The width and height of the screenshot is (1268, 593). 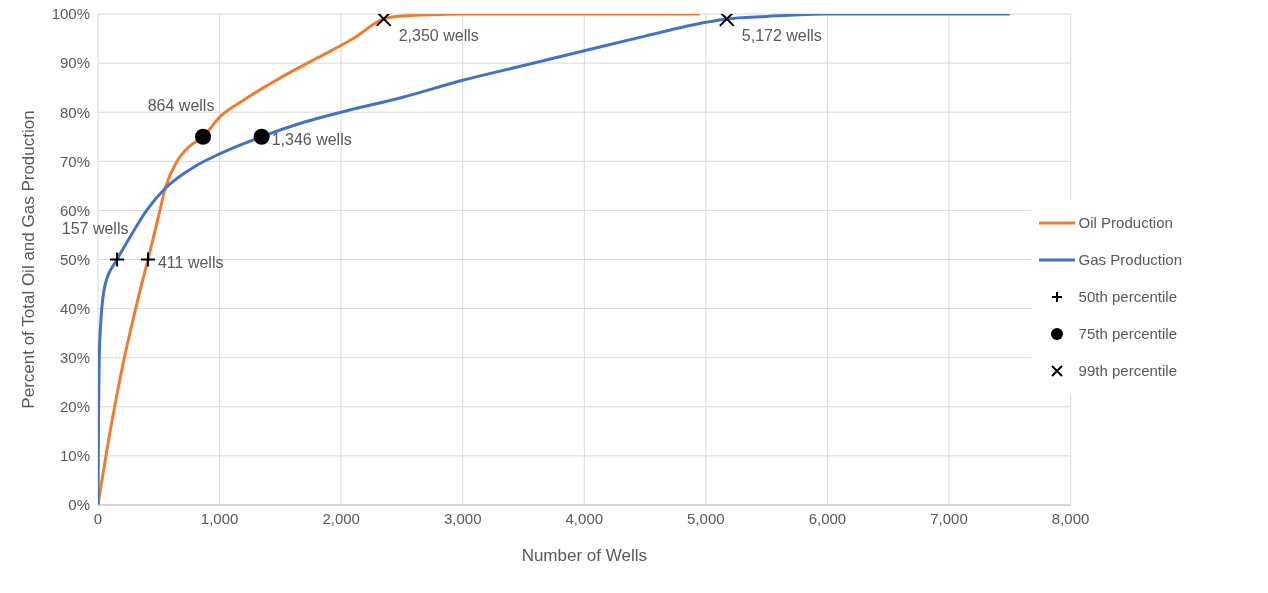 I want to click on annotation: 1,346 wells, so click(x=311, y=139).